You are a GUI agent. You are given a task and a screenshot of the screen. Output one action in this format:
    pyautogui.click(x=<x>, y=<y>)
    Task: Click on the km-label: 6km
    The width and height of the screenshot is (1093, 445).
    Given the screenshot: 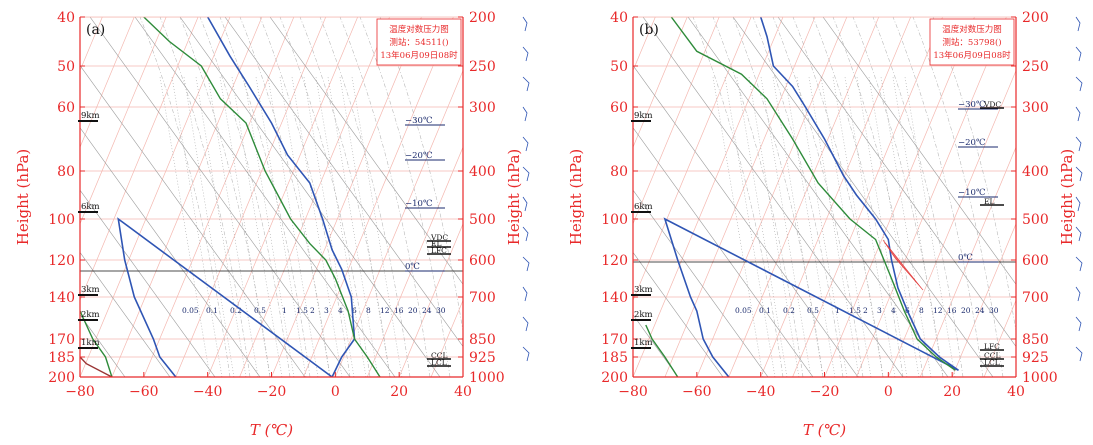 What is the action you would take?
    pyautogui.click(x=643, y=207)
    